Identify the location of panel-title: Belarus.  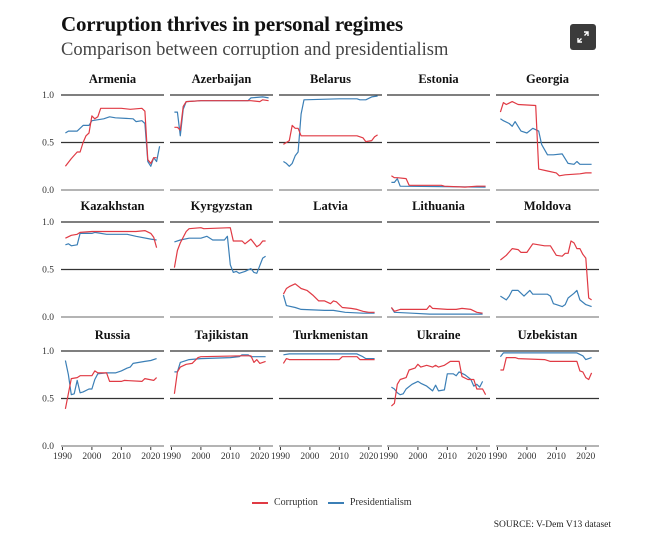
(330, 79).